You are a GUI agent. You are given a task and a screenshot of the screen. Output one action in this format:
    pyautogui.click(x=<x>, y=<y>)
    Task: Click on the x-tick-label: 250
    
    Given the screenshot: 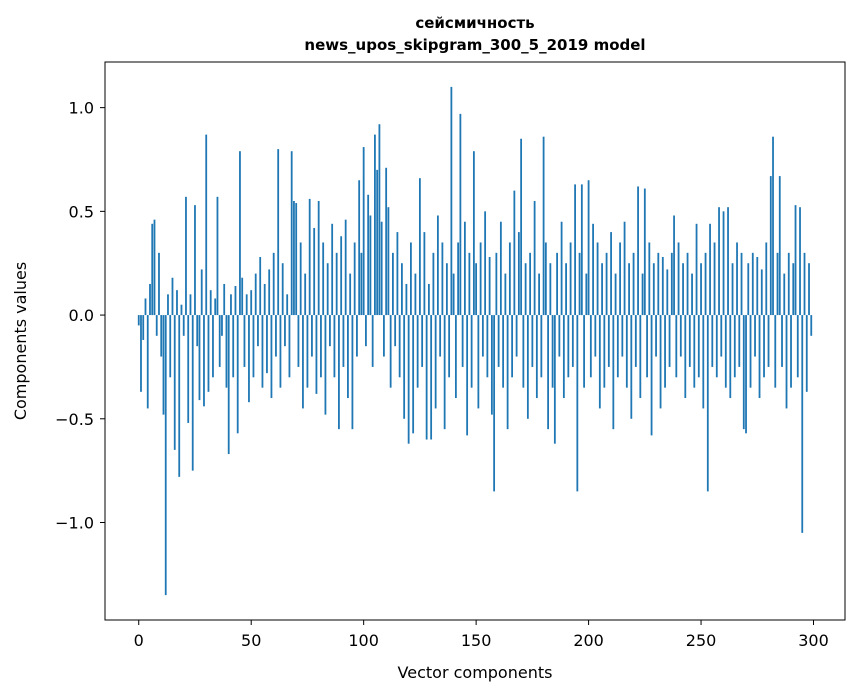 What is the action you would take?
    pyautogui.click(x=701, y=640)
    